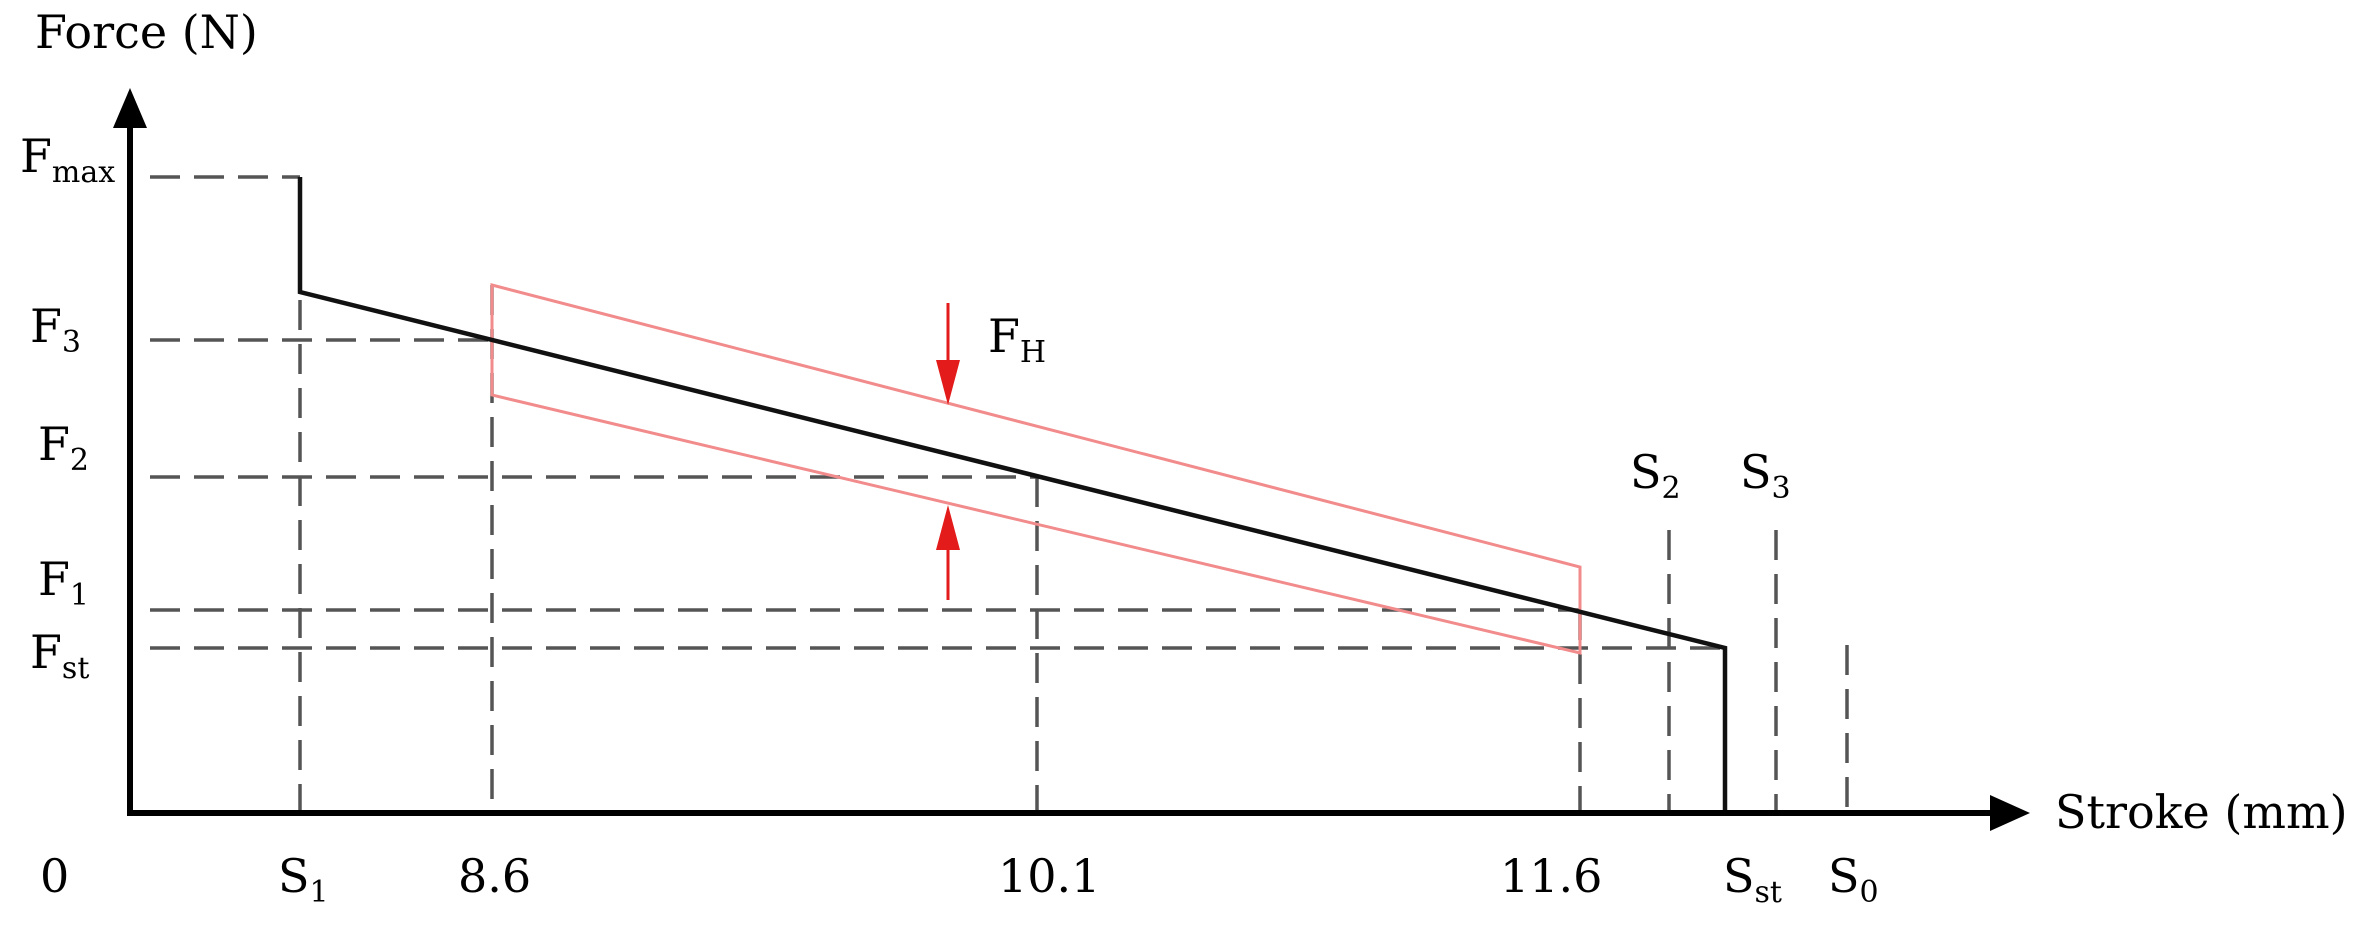 This screenshot has height=930, width=2366. I want to click on arrow-up-head, so click(948, 527).